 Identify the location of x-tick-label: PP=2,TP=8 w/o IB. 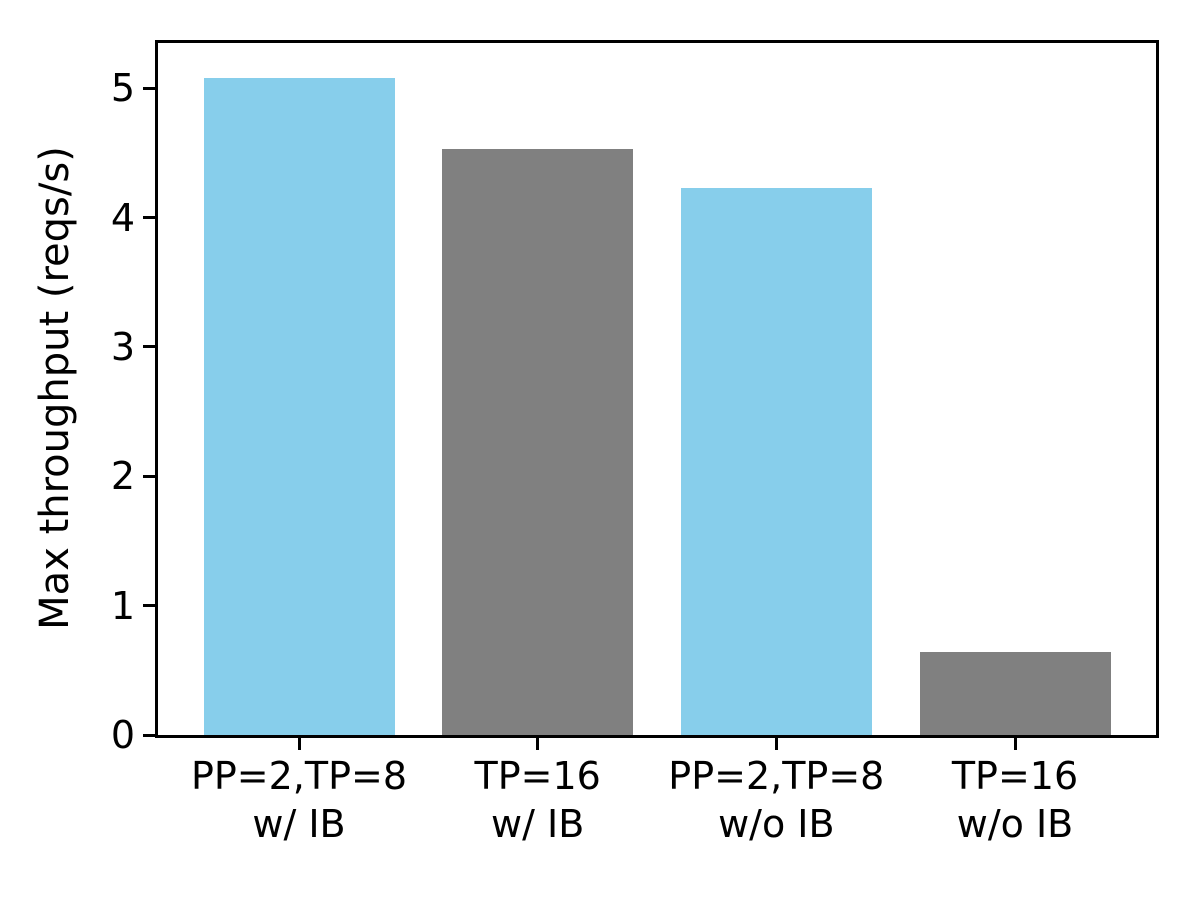
(776, 800).